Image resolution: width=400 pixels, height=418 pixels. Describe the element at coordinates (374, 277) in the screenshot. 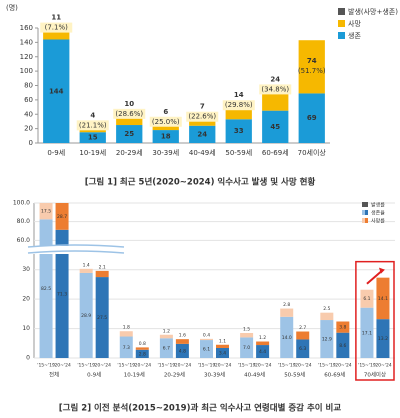

I see `trend-arrow` at that location.